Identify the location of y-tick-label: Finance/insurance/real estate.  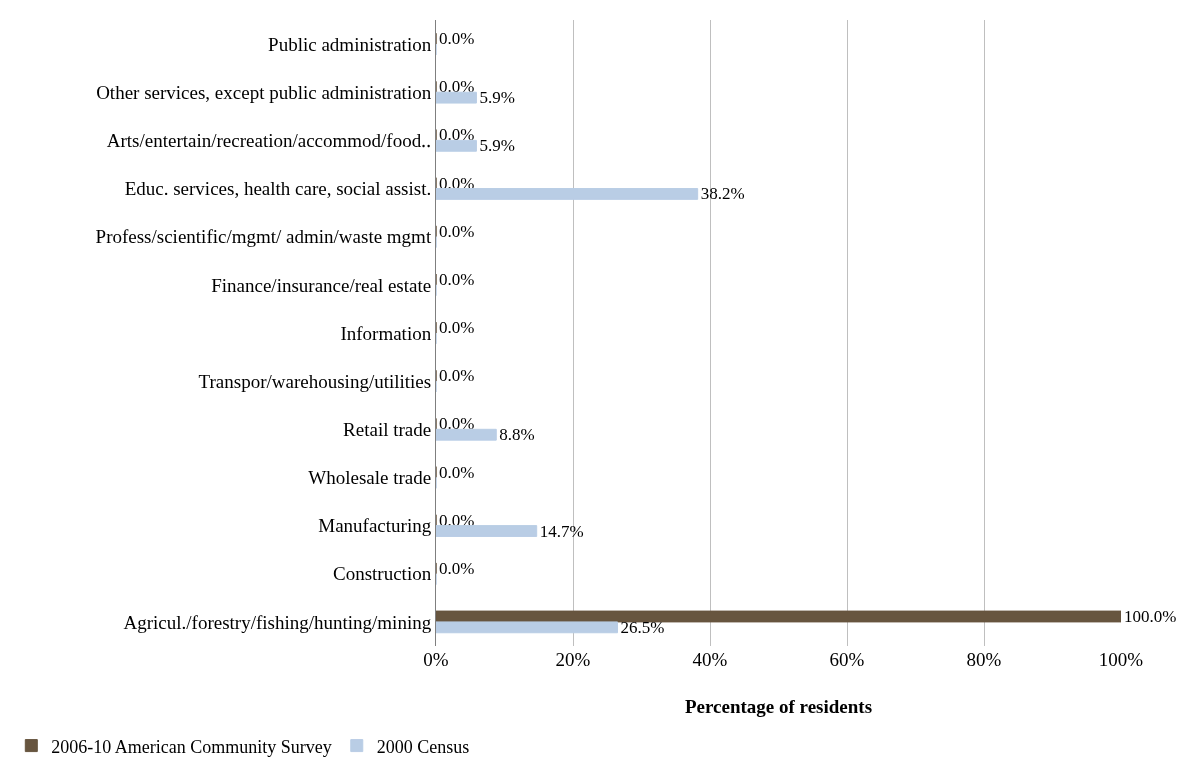
(321, 285).